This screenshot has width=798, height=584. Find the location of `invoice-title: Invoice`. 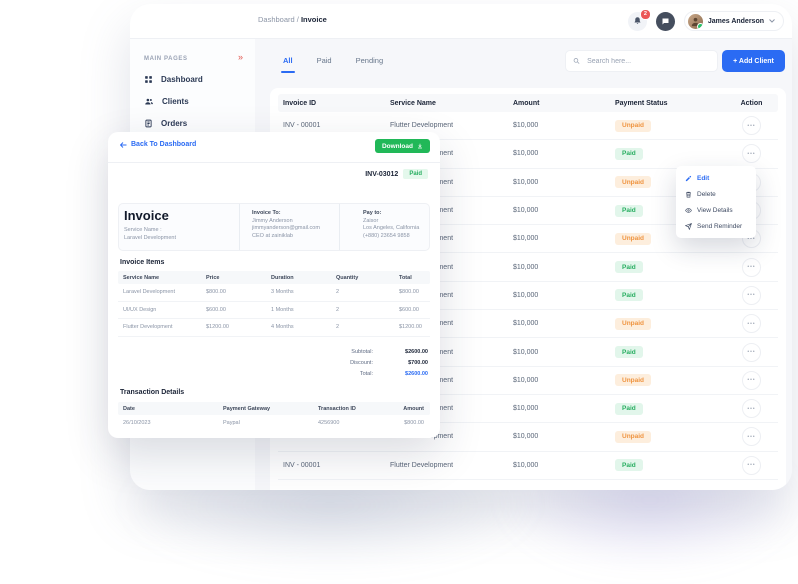

invoice-title: Invoice is located at coordinates (146, 215).